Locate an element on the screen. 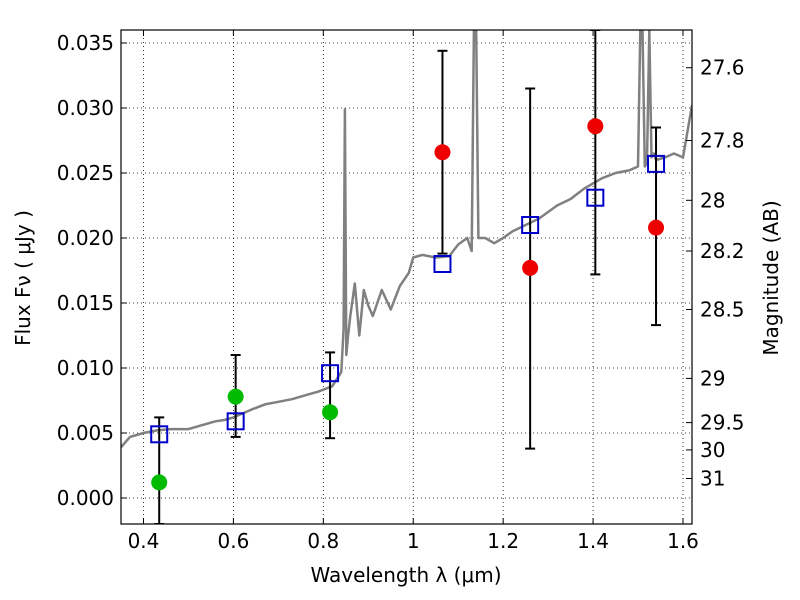  right-tick-label: 30 is located at coordinates (712, 450).